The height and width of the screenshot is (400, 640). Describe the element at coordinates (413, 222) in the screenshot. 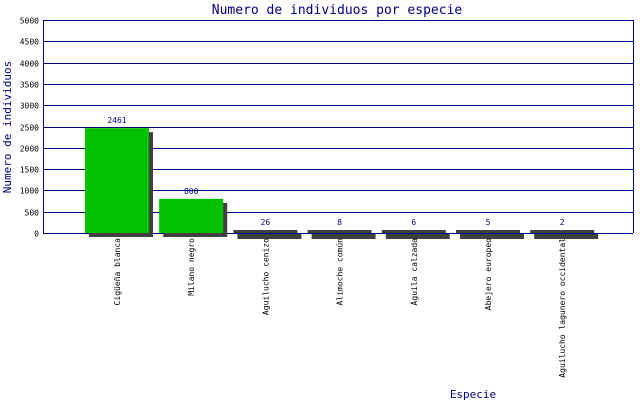

I see `data-label: 6` at that location.